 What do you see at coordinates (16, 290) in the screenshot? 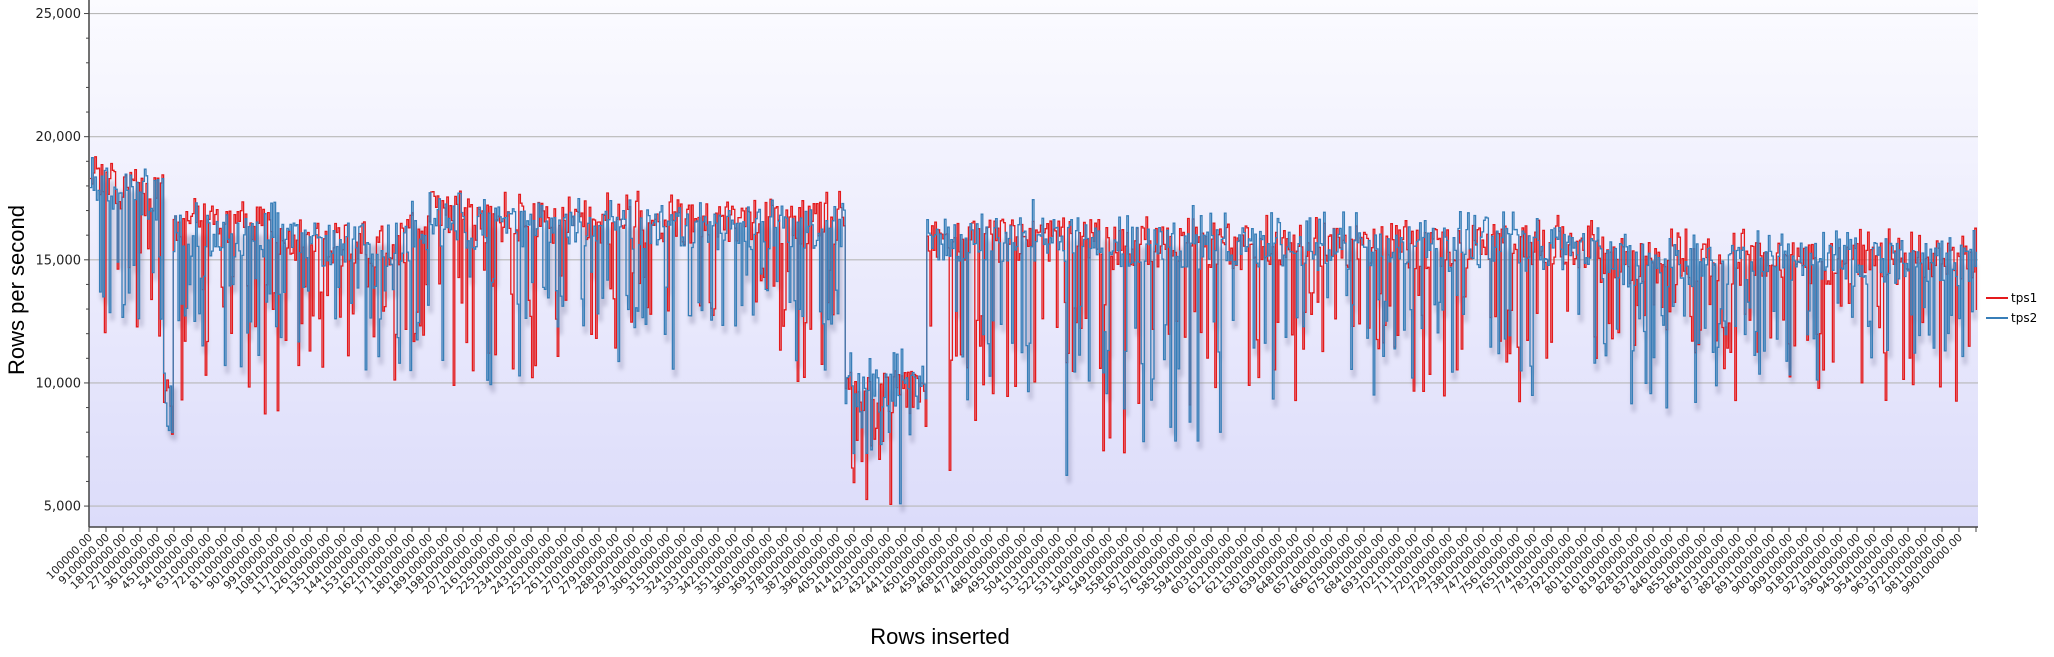
I see `y-axis-title: Rows per second` at bounding box center [16, 290].